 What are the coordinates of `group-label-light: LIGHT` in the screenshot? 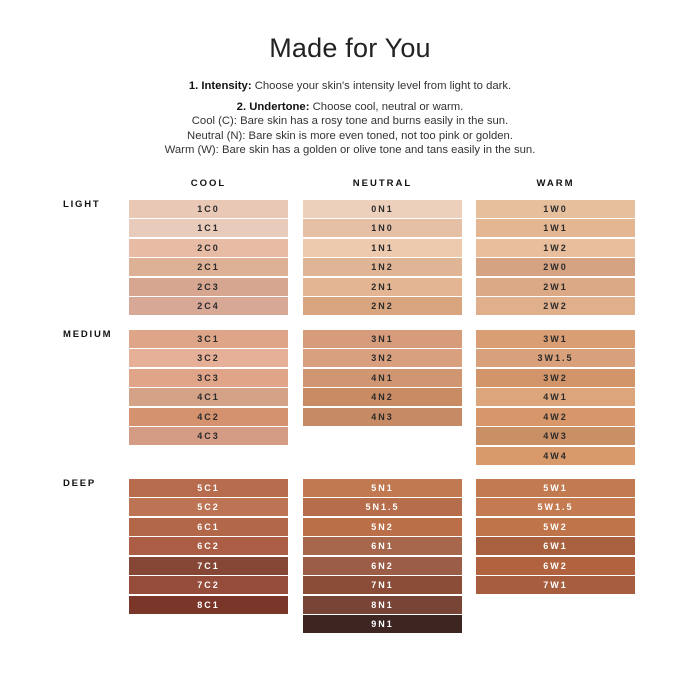 It's located at (82, 204).